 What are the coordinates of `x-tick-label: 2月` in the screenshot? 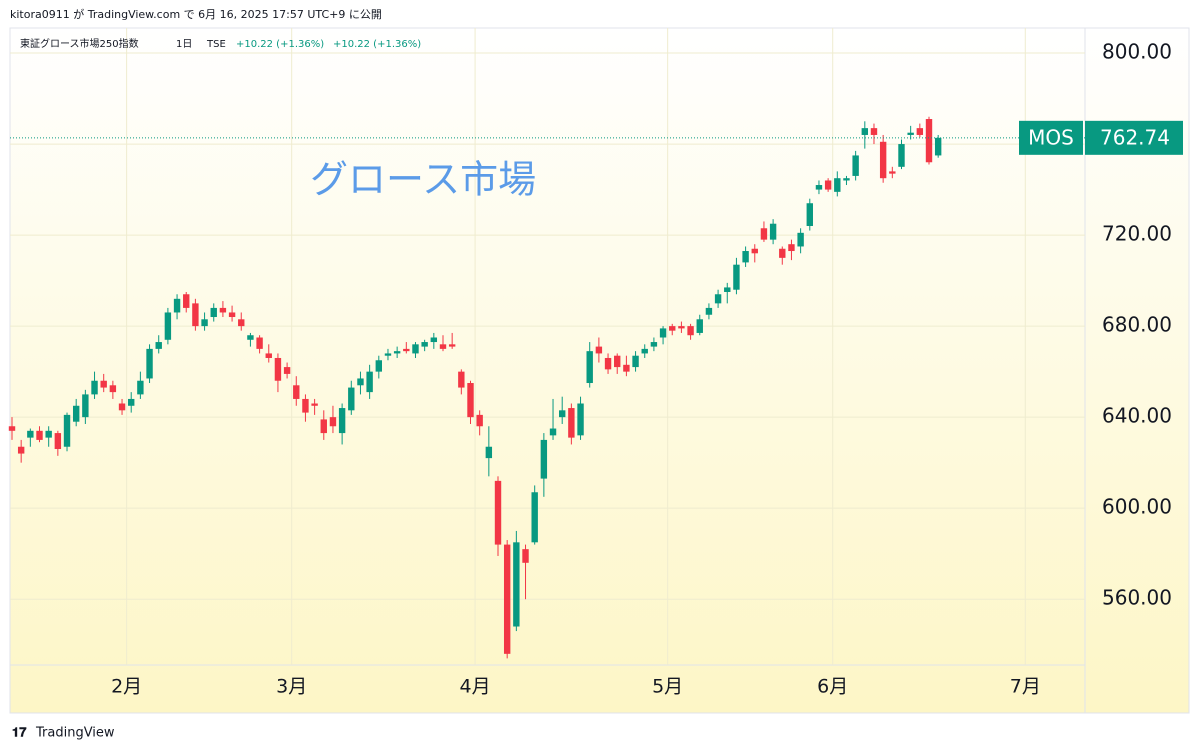 It's located at (126, 687).